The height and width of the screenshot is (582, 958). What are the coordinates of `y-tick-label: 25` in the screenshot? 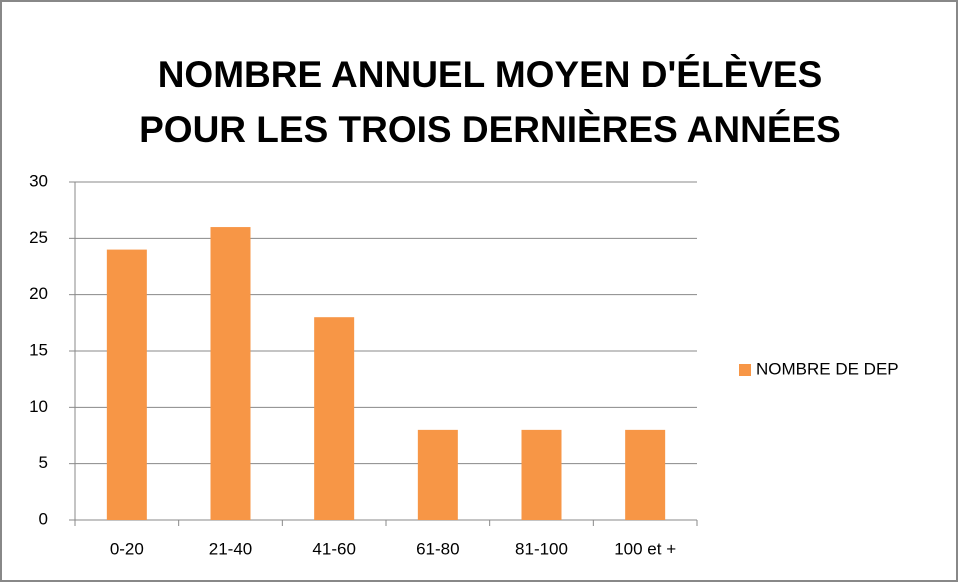 It's located at (38, 237).